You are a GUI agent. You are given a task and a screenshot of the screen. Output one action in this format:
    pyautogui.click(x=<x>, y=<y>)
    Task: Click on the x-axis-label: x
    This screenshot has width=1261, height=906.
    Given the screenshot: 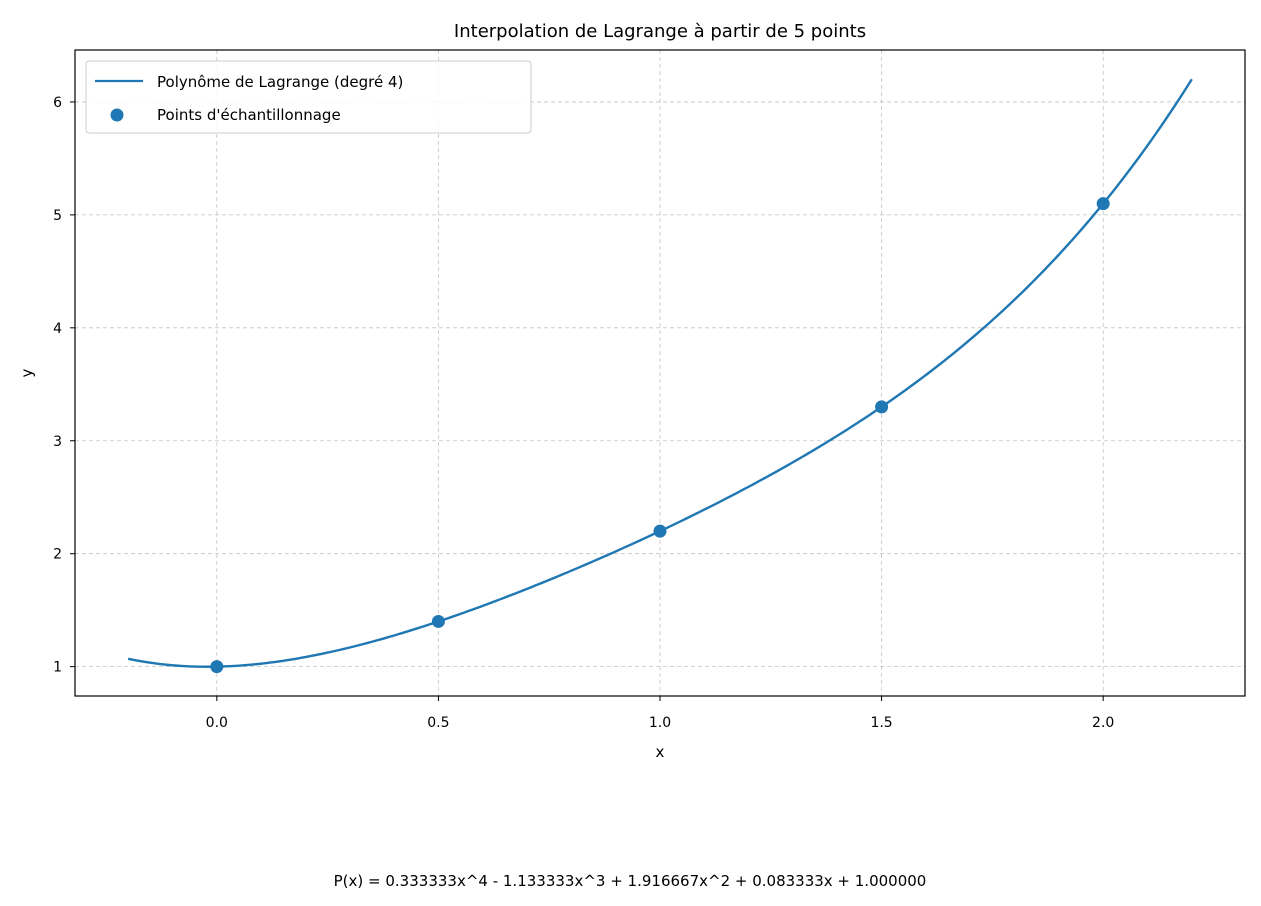 What is the action you would take?
    pyautogui.click(x=660, y=752)
    